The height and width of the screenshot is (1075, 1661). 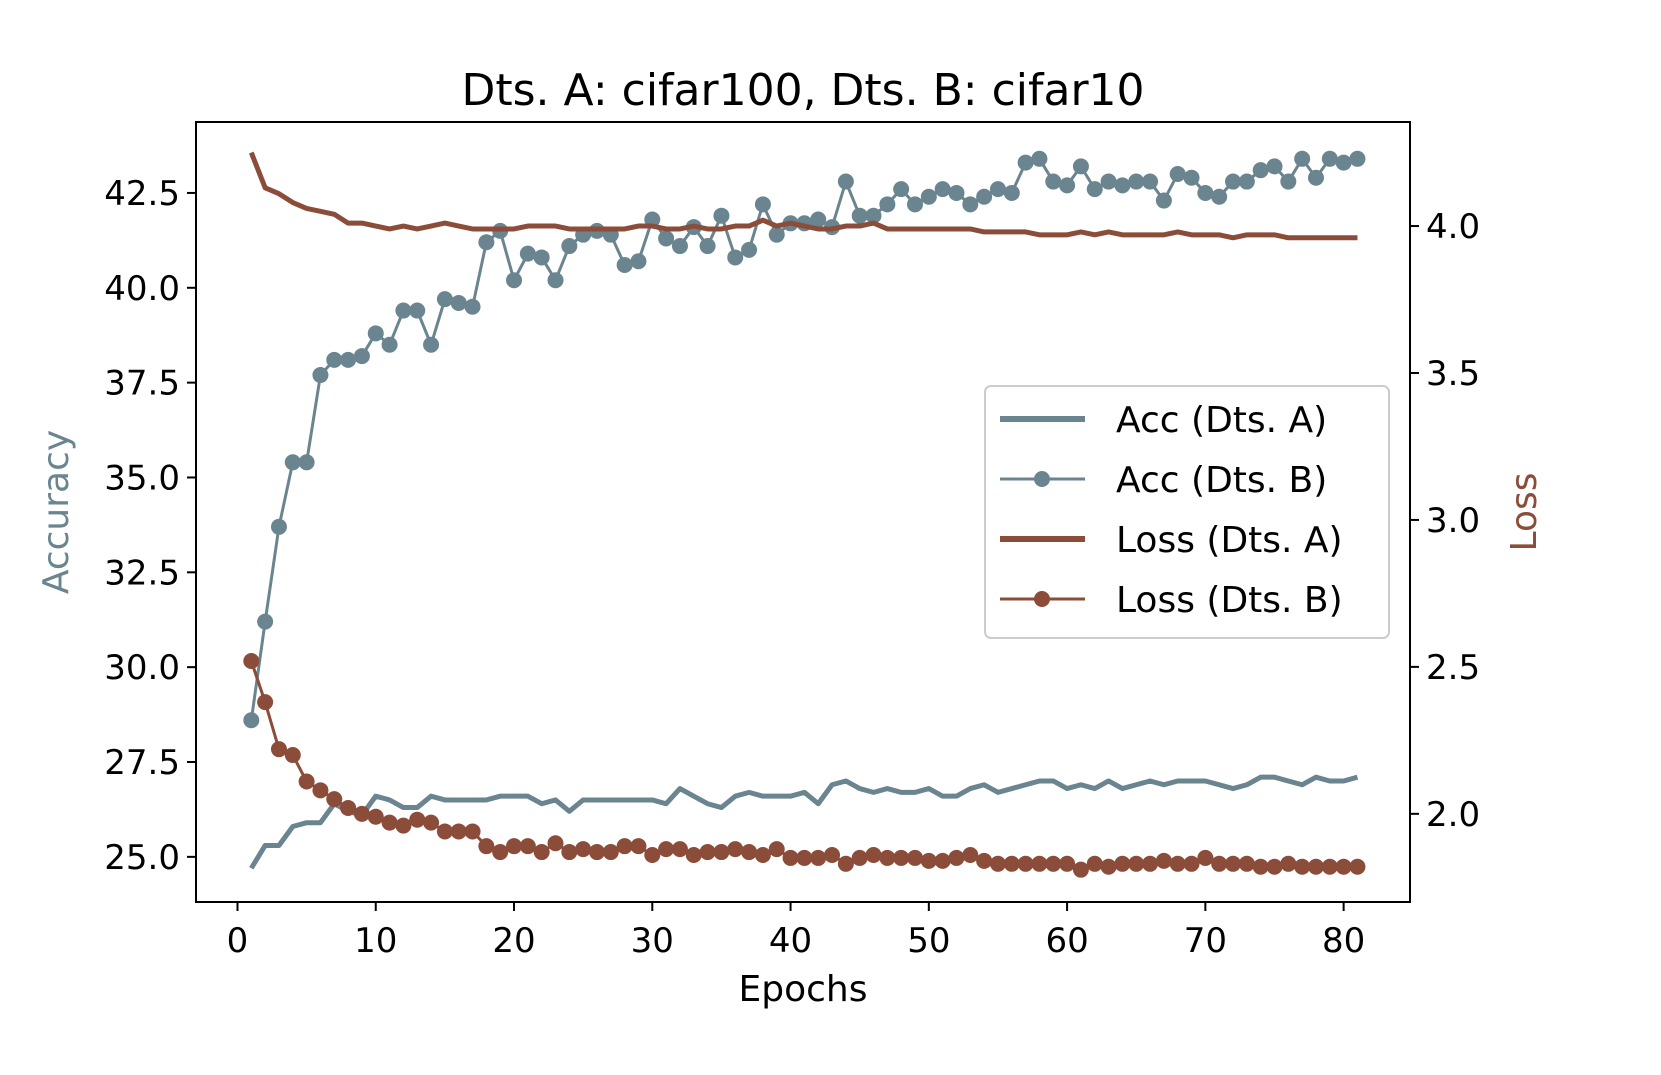 What do you see at coordinates (1066, 941) in the screenshot?
I see `x-tick-label: 60` at bounding box center [1066, 941].